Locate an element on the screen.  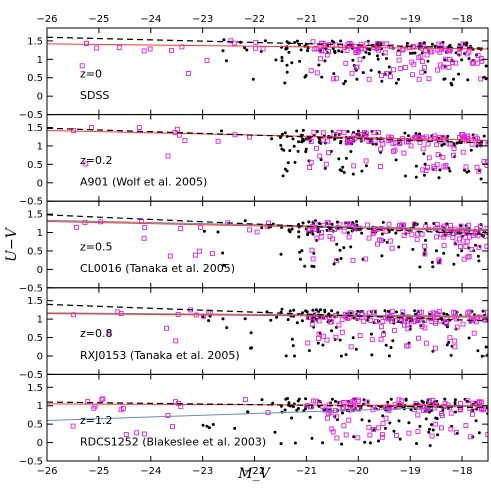
red-fit-line is located at coordinates (267, 46).